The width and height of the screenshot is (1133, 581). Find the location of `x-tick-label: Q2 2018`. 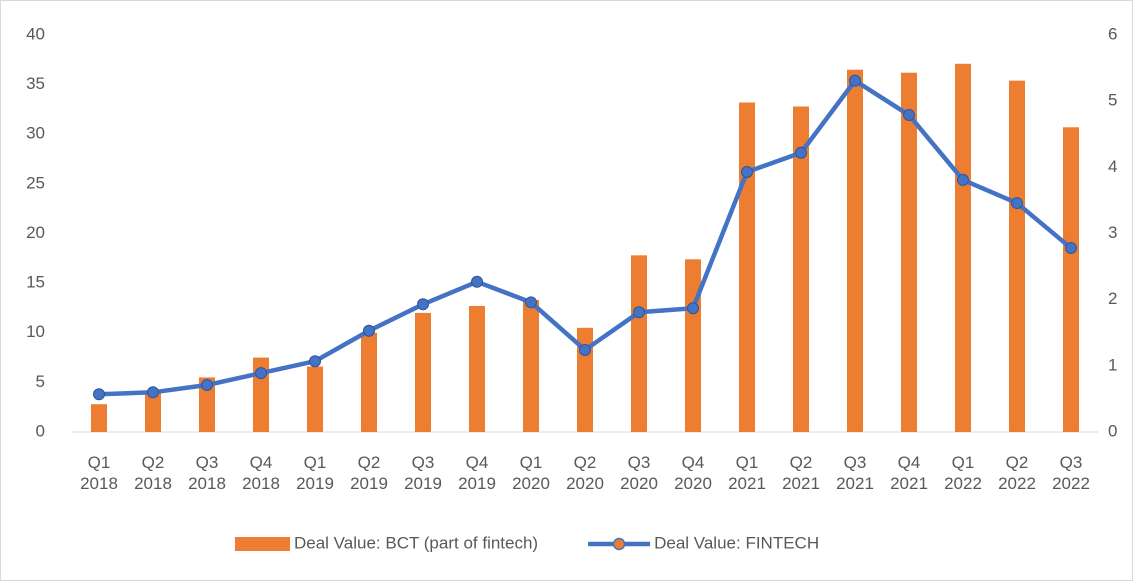

x-tick-label: Q2 2018 is located at coordinates (153, 473).